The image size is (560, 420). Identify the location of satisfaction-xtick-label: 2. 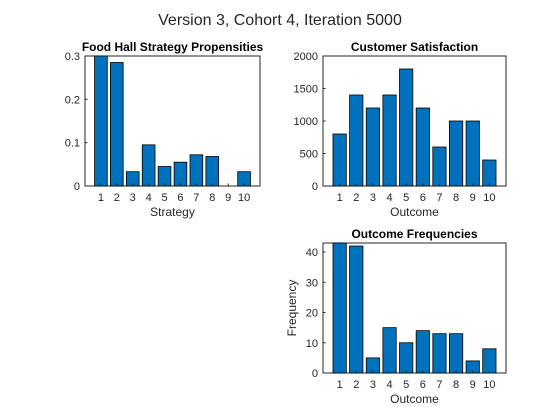
(356, 198).